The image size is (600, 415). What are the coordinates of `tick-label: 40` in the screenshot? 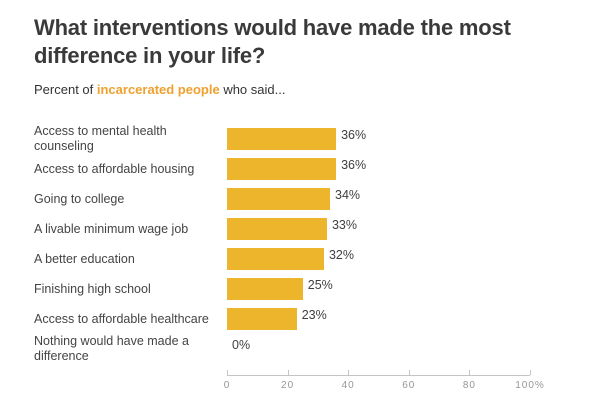 It's located at (348, 385).